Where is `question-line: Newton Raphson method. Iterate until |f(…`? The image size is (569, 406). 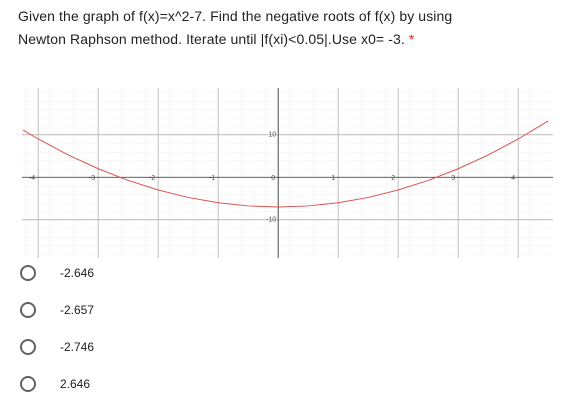
question-line: Newton Raphson method. Iterate until |f(… is located at coordinates (211, 39).